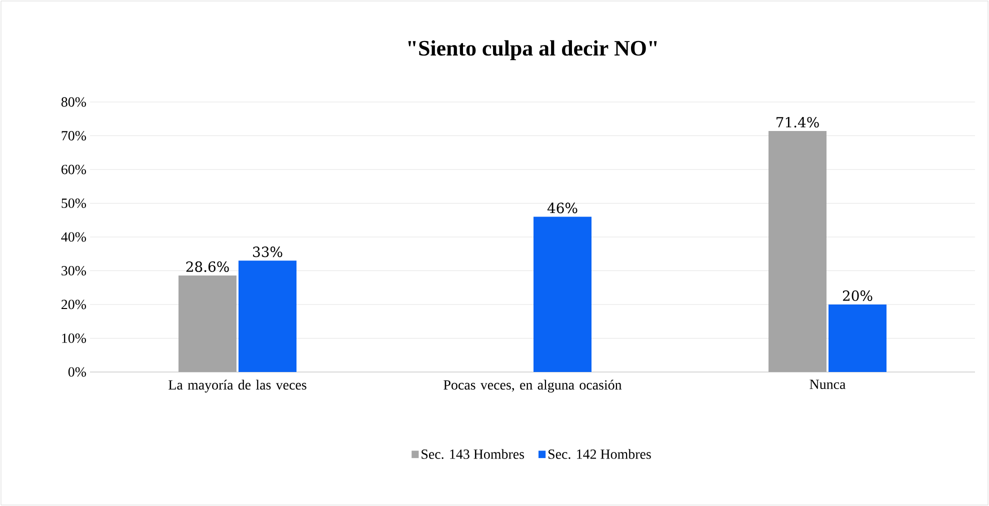  Describe the element at coordinates (74, 338) in the screenshot. I see `y-tick-label: 10%` at that location.